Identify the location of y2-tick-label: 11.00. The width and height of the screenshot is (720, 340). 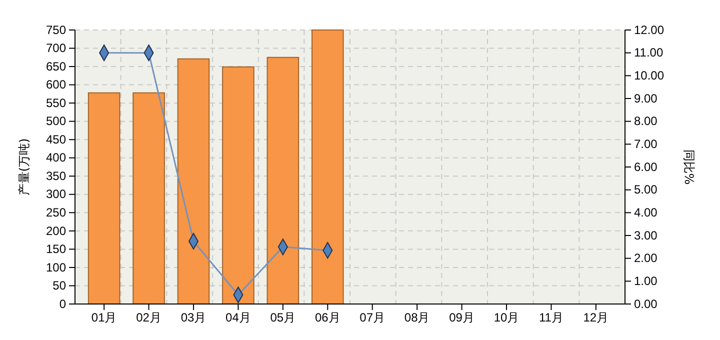
(649, 53).